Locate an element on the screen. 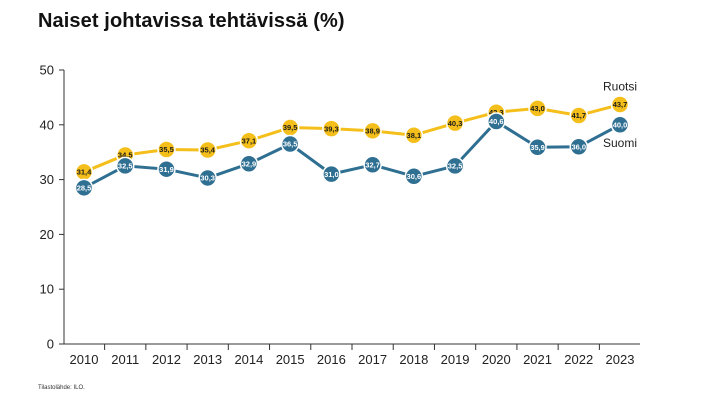 The width and height of the screenshot is (720, 405). x-tick-label: 2016 is located at coordinates (331, 359).